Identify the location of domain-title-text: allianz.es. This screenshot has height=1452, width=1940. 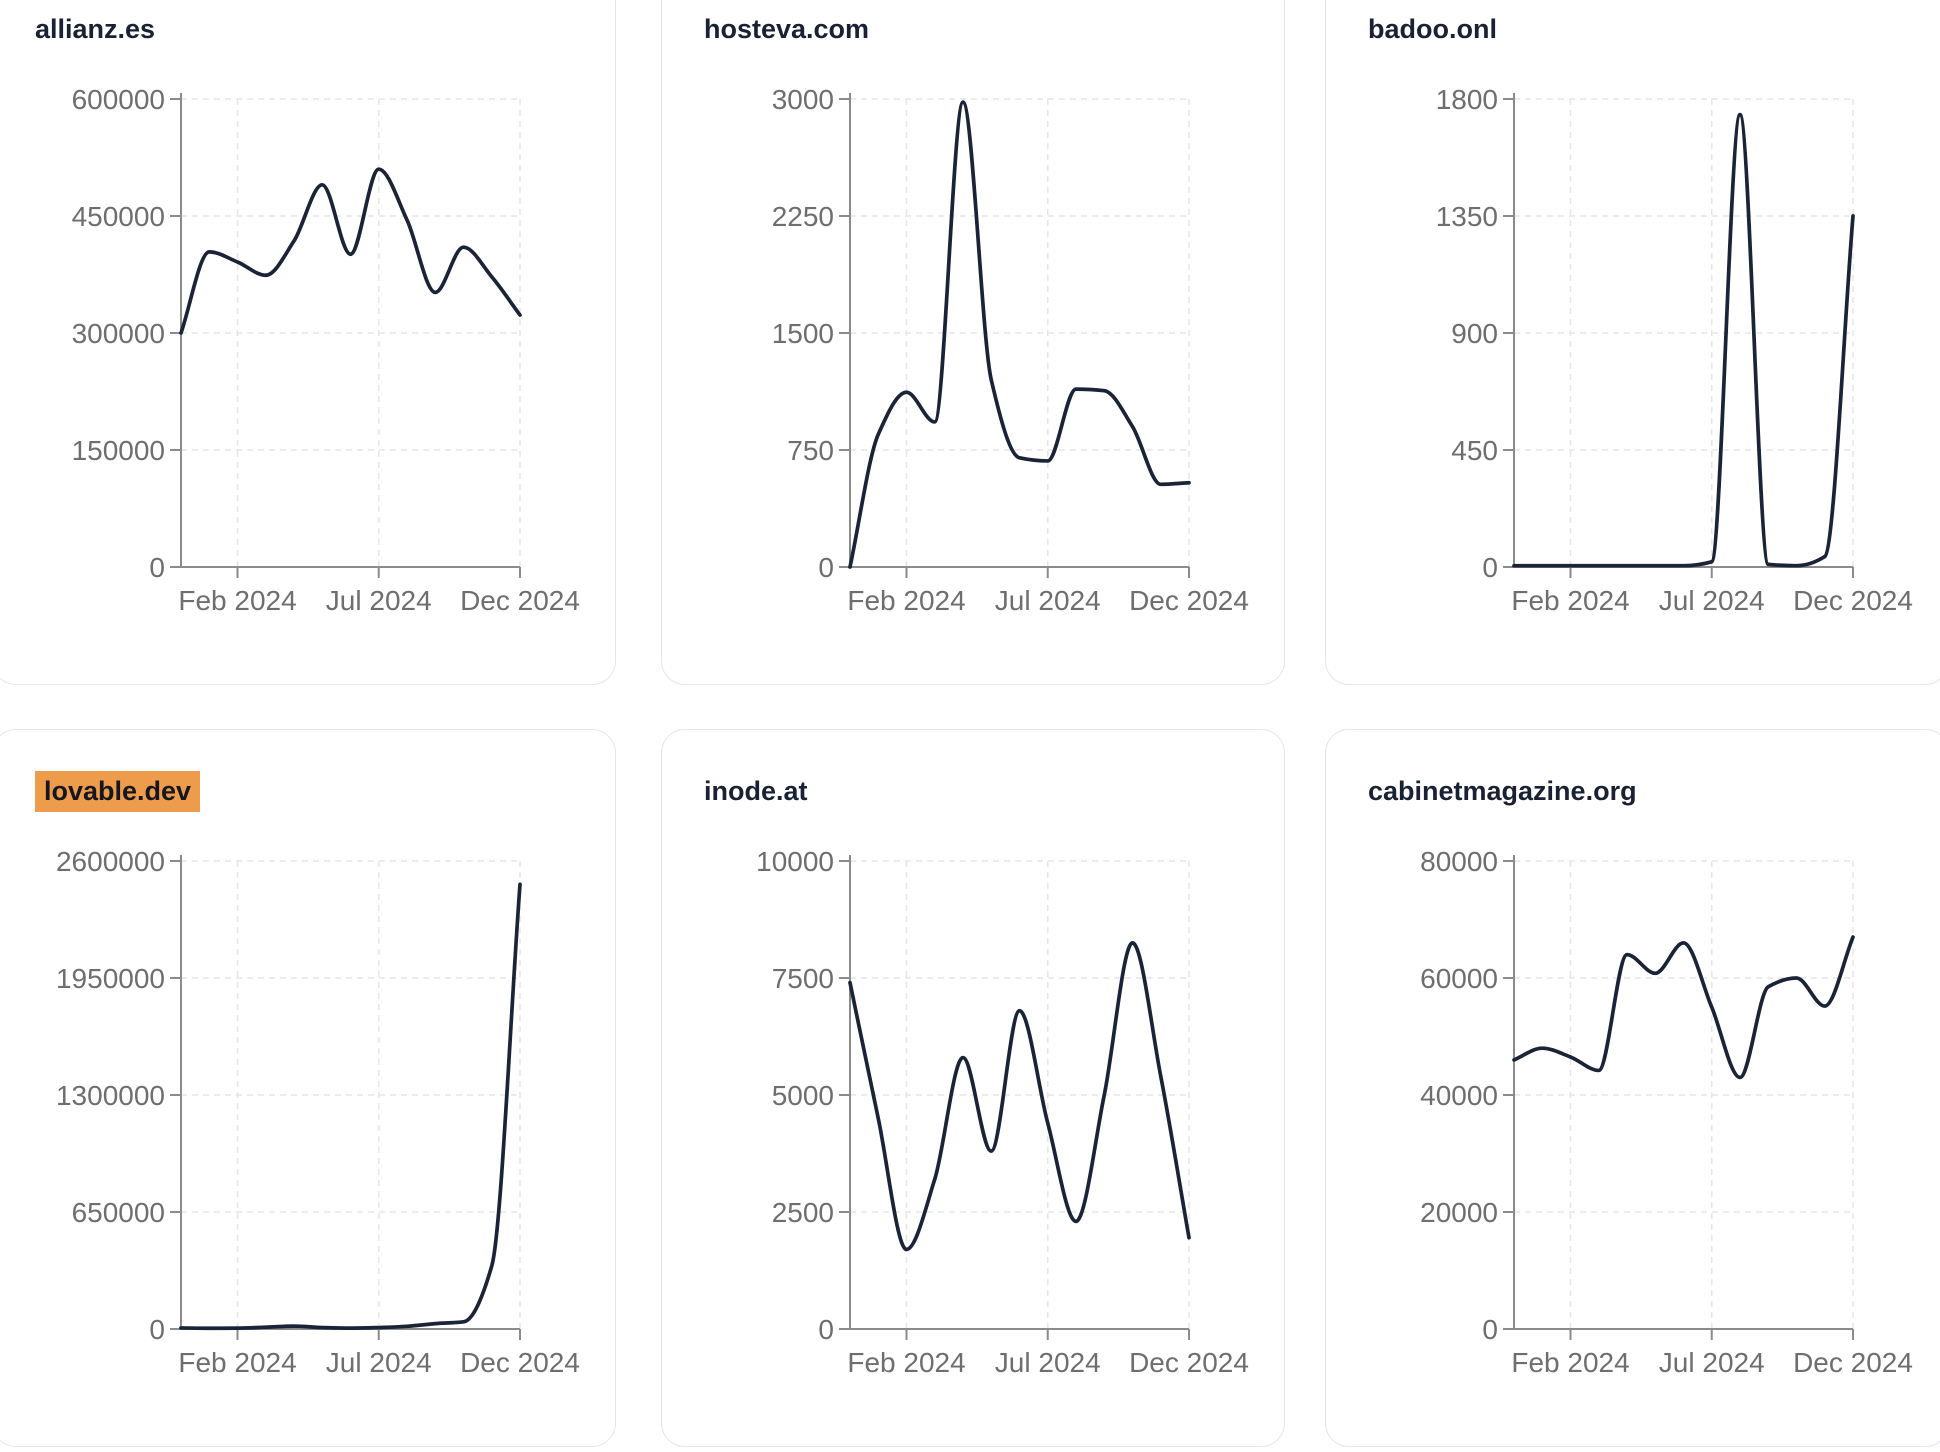
(95, 29).